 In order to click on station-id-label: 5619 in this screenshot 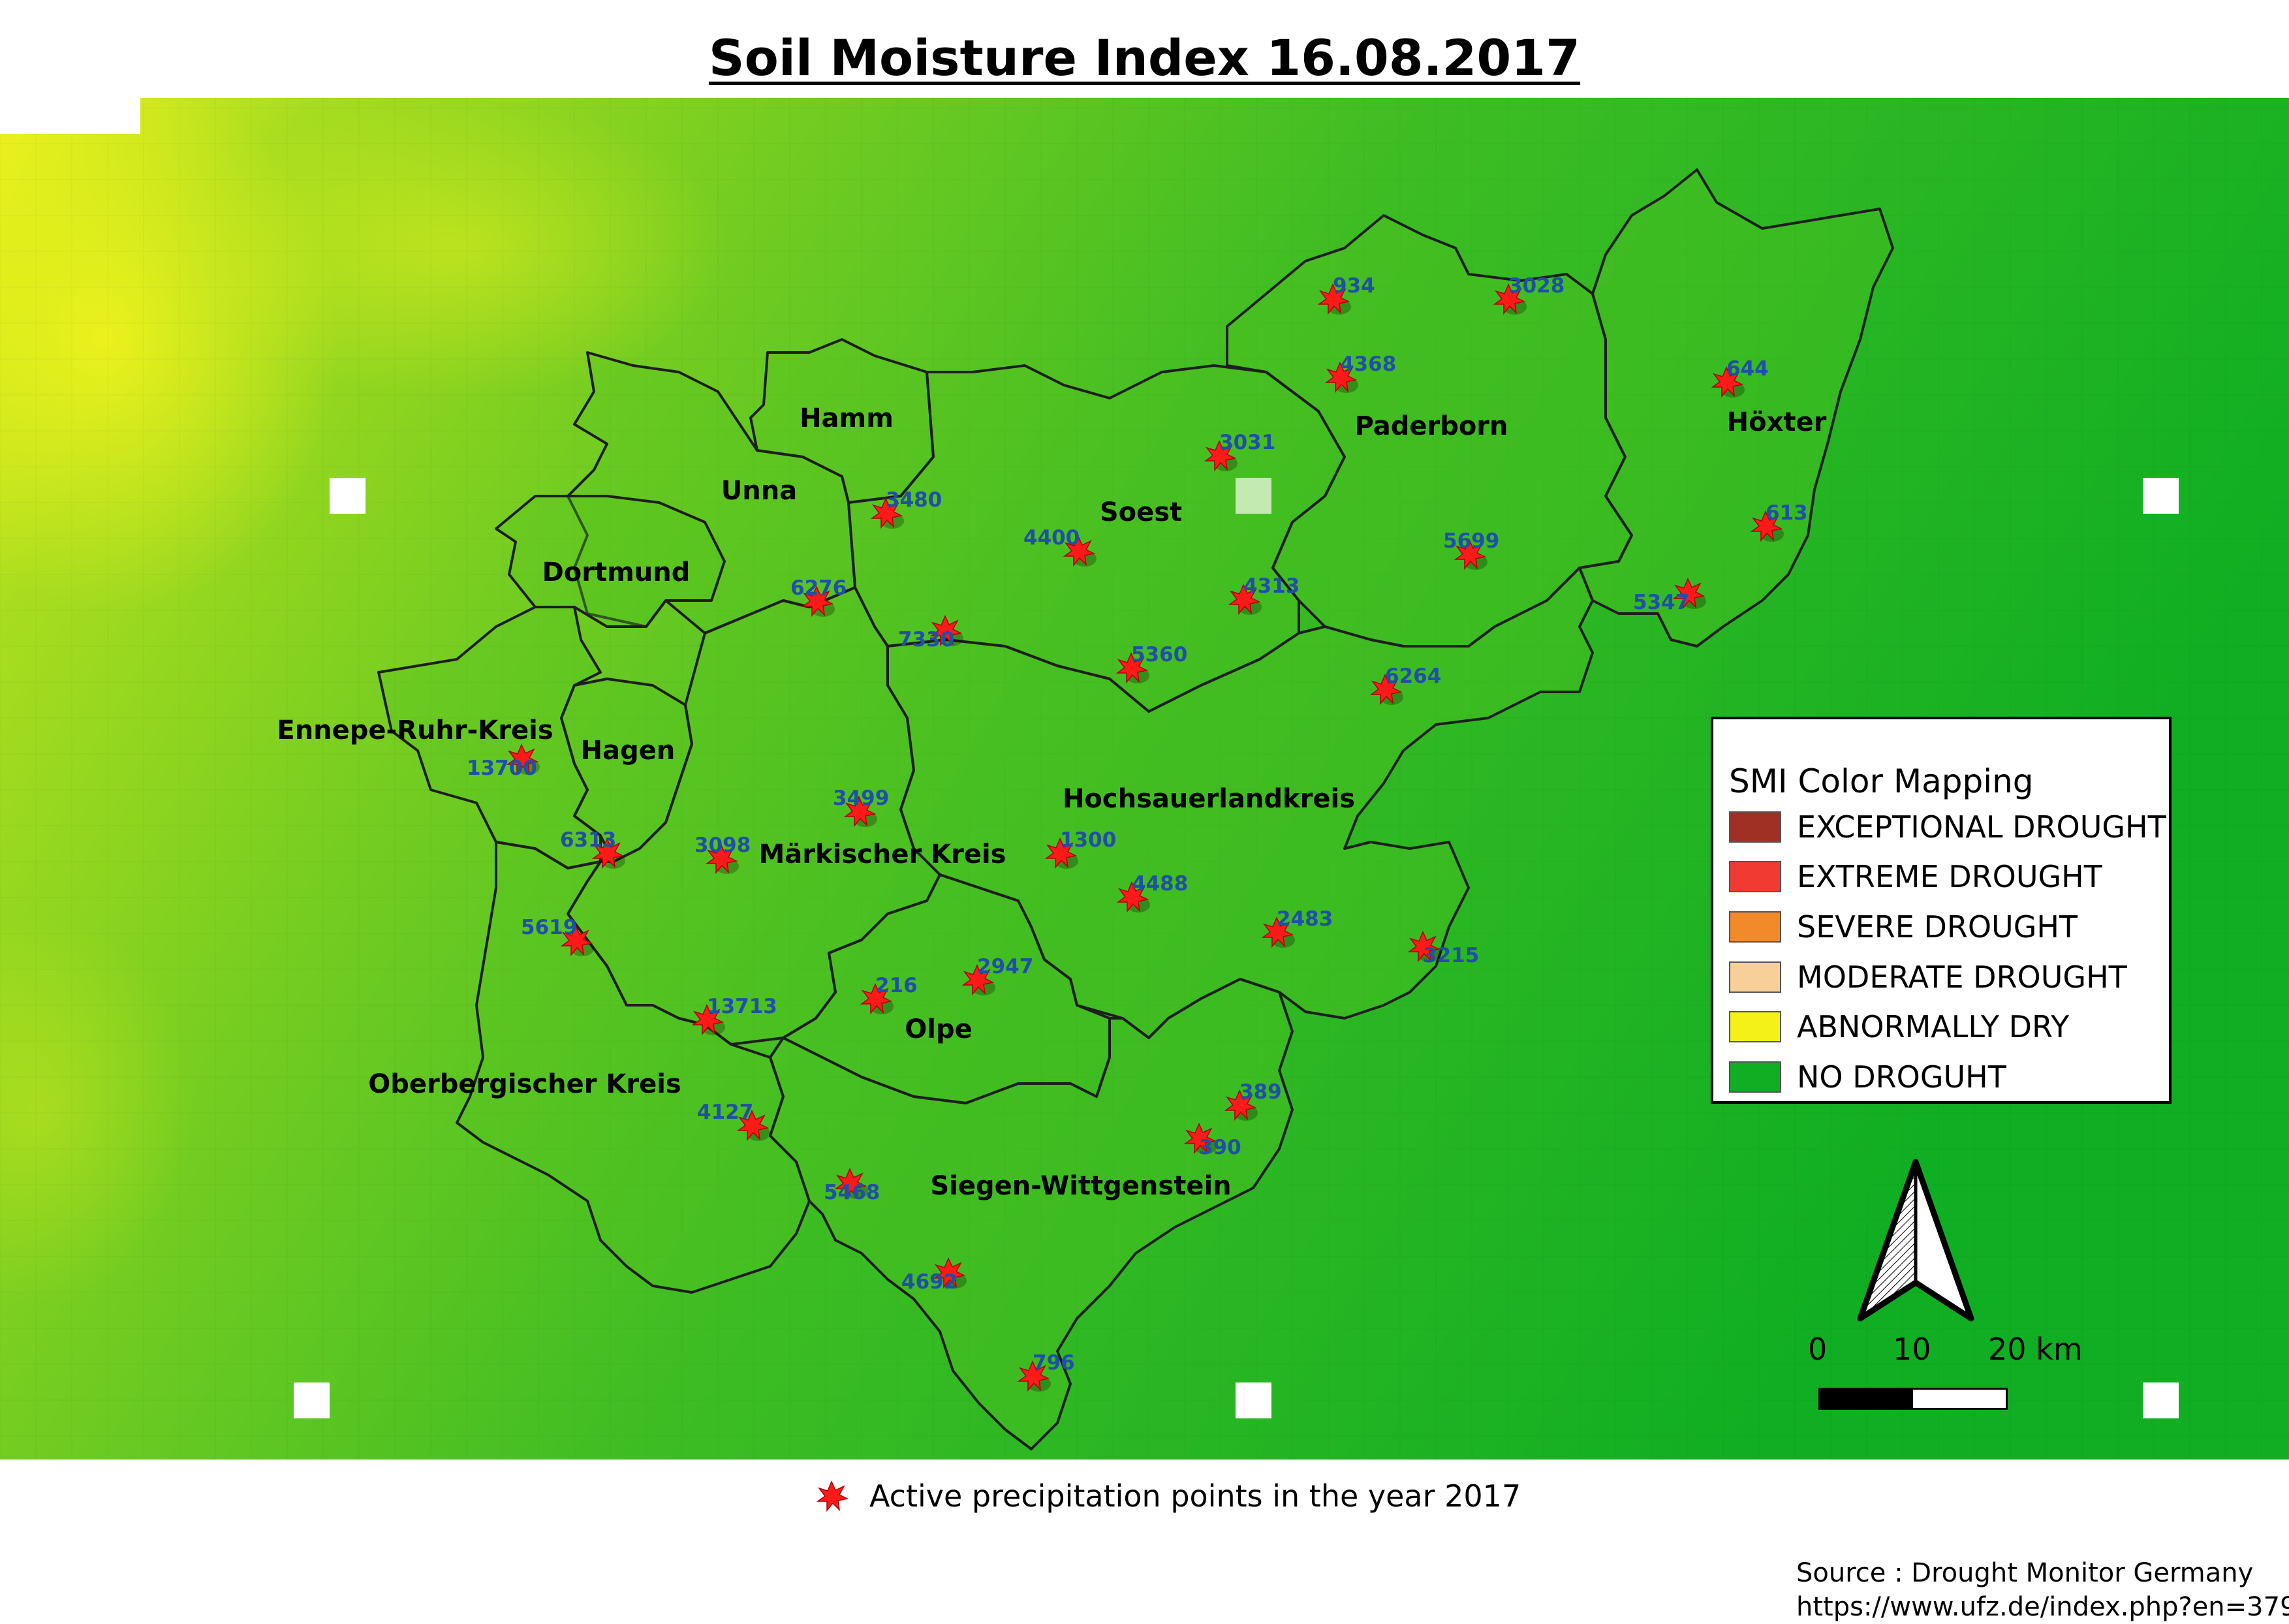, I will do `click(549, 928)`.